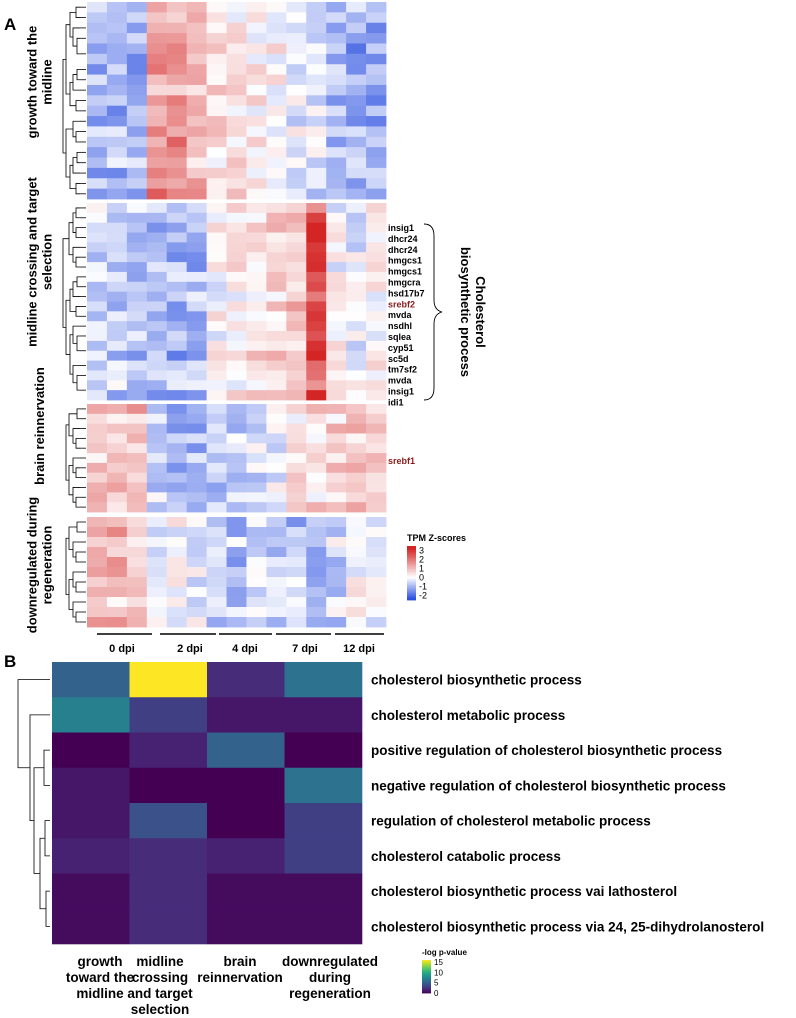 The image size is (796, 1018). Describe the element at coordinates (426, 983) in the screenshot. I see `pvalue-legend-swatch` at that location.